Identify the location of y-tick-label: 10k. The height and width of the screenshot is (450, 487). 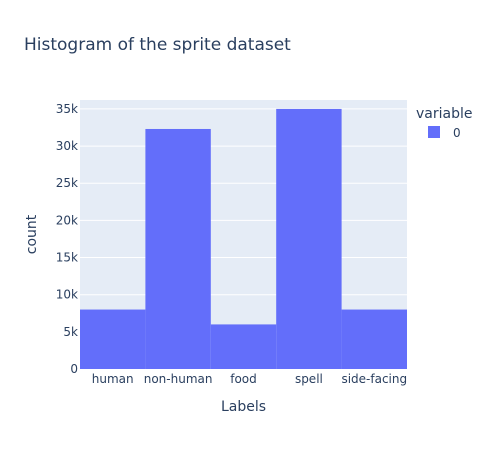
(67, 295).